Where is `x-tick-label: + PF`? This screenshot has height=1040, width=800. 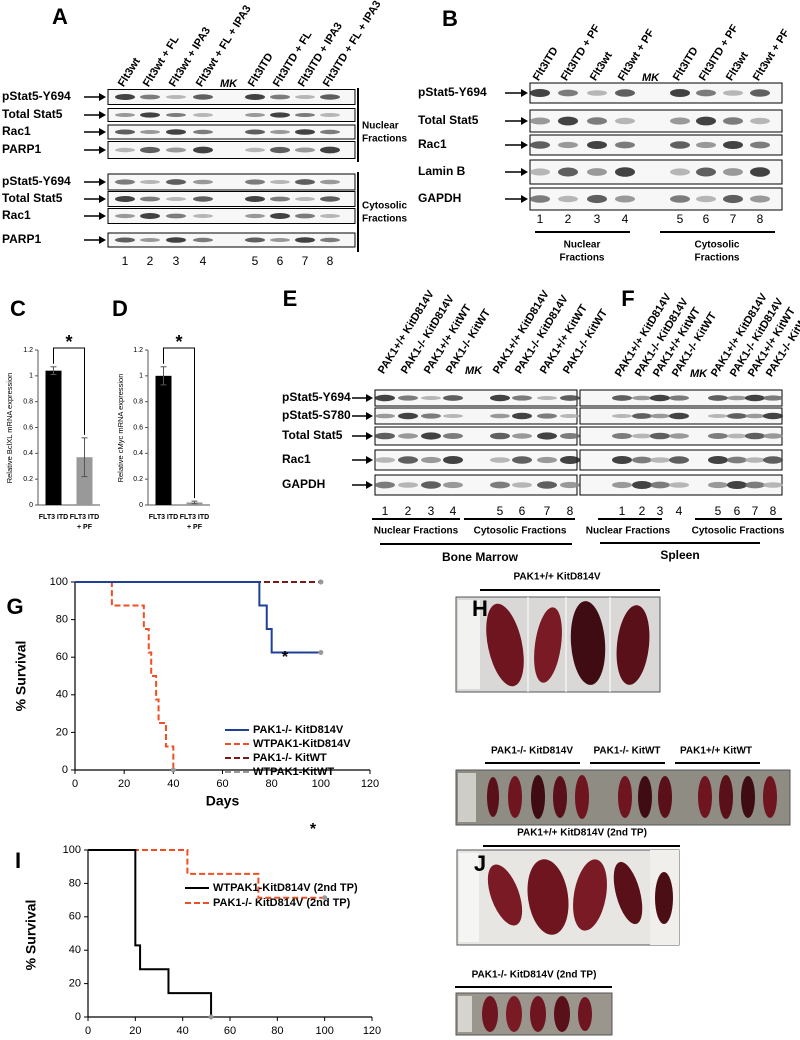 x-tick-label: + PF is located at coordinates (85, 527).